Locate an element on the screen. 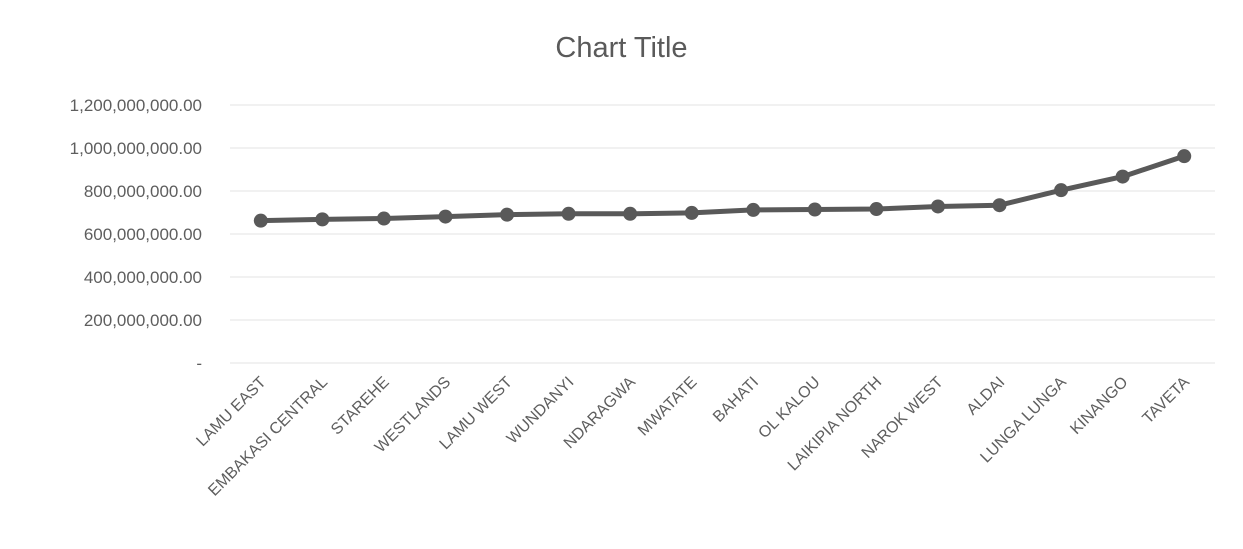 This screenshot has width=1243, height=549. y-tick-label: 600,000,000.00 is located at coordinates (143, 234).